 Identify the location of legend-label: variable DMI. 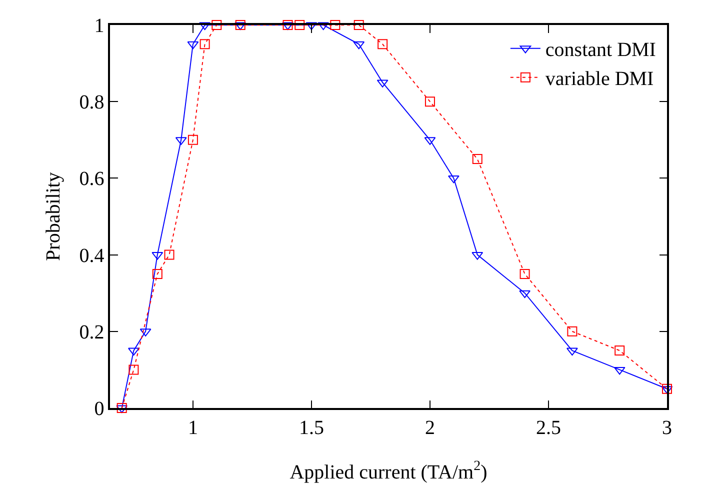
(599, 79).